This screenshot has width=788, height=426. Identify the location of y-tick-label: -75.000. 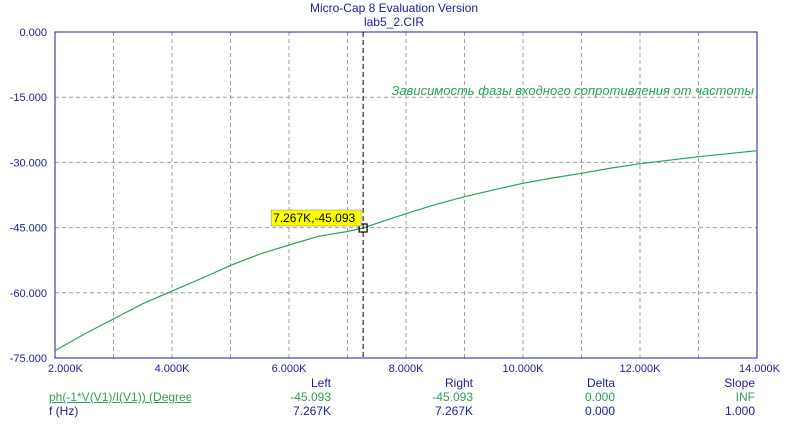
(28, 359).